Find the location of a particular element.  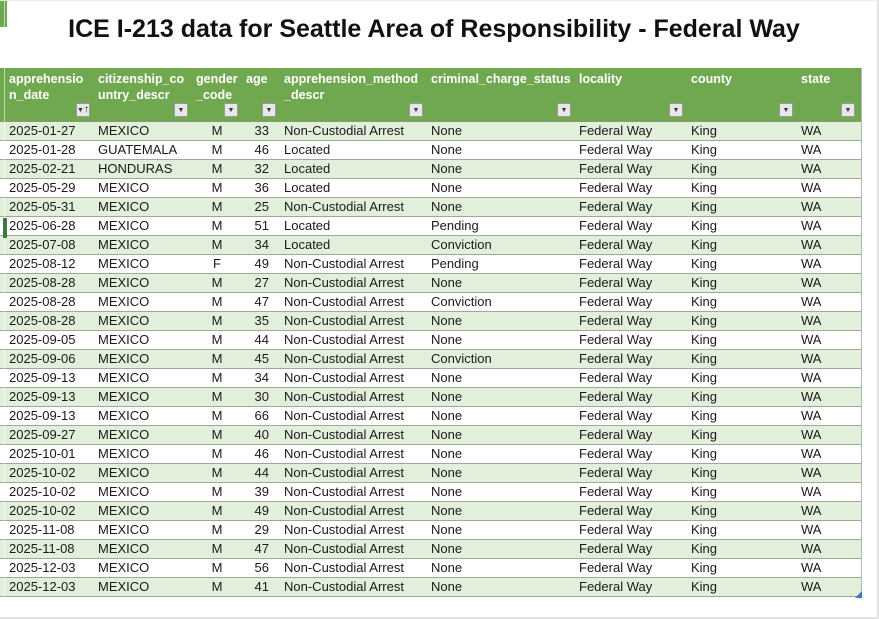

cell-age: 27 is located at coordinates (261, 282).